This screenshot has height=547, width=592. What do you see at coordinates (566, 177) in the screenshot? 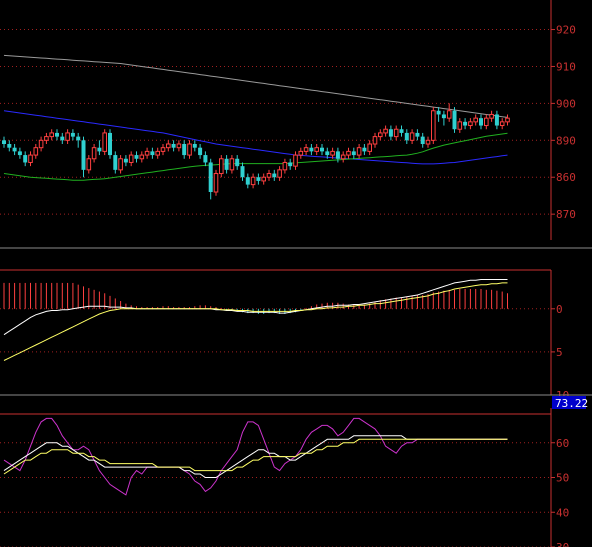
I see `y-tick-label: 860` at bounding box center [566, 177].